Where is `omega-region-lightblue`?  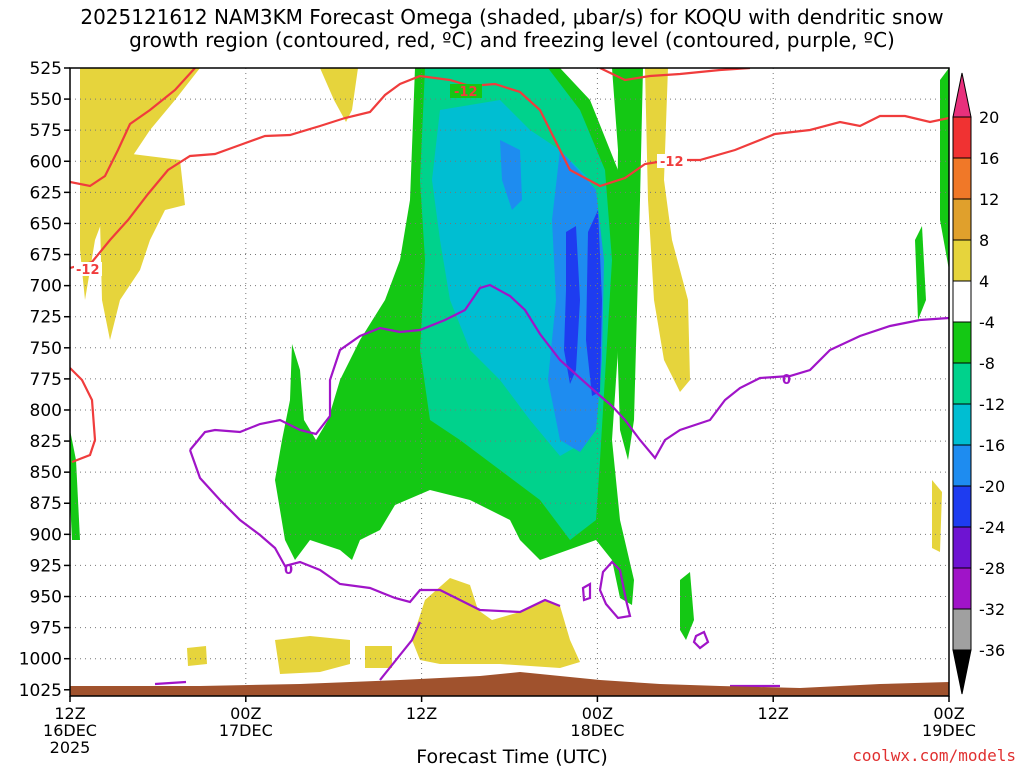 omega-region-lightblue is located at coordinates (511, 175).